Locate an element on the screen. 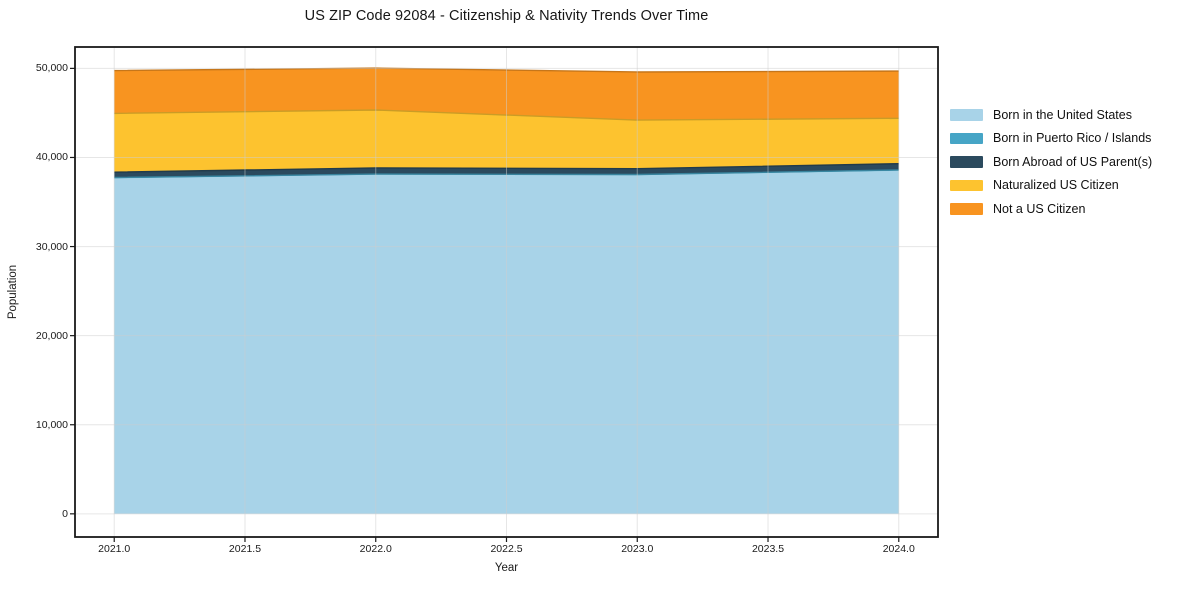 The image size is (1189, 590). x-tick-label: 2022.0 is located at coordinates (375, 549).